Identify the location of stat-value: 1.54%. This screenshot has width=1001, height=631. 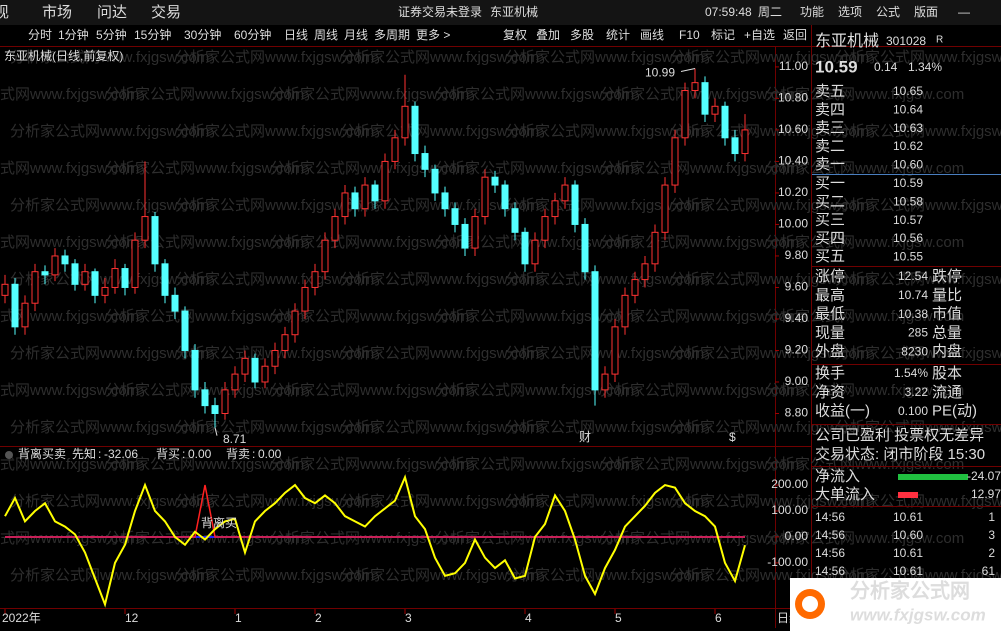
(911, 373).